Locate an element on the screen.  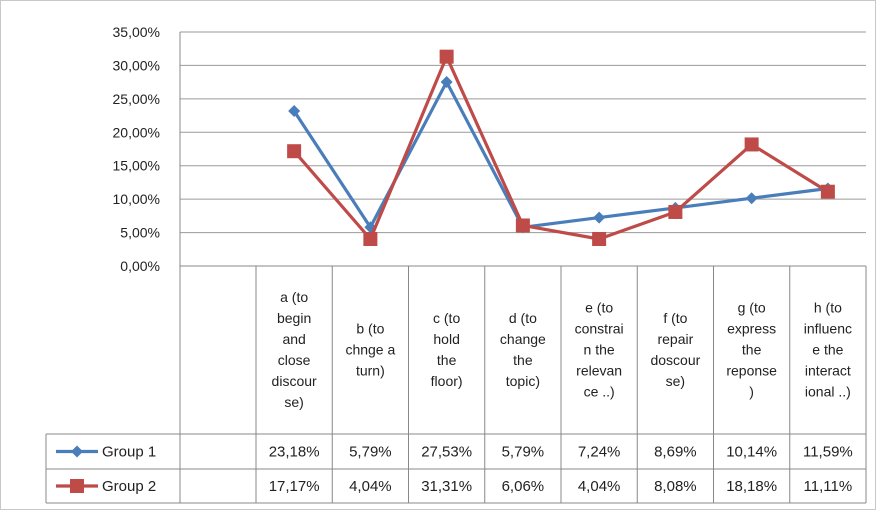
category-label: change is located at coordinates (523, 339).